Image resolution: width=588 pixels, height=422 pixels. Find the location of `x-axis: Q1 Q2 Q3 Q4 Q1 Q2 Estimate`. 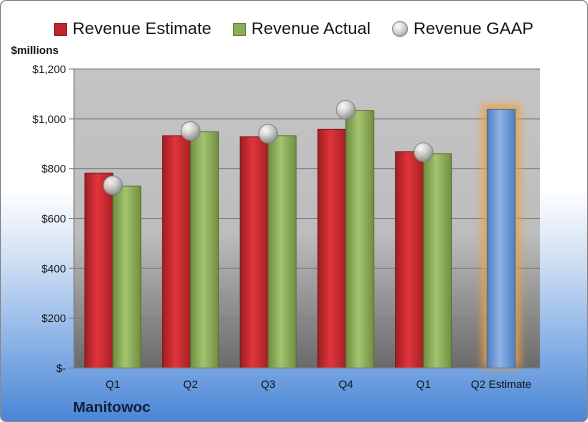

x-axis: Q1 Q2 Q3 Q4 Q1 Q2 Estimate is located at coordinates (307, 379).